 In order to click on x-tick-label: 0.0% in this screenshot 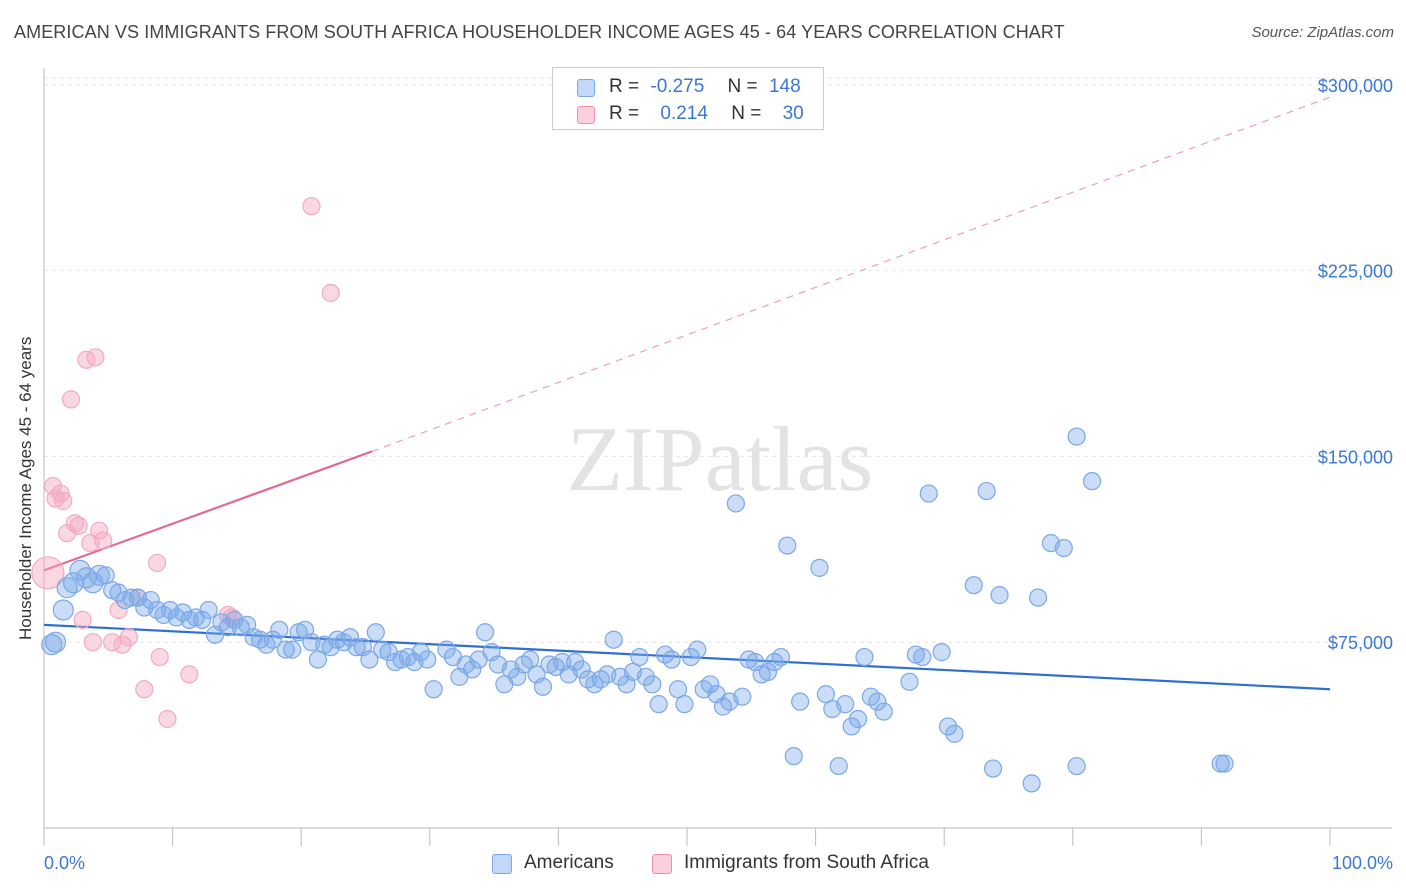, I will do `click(64, 863)`.